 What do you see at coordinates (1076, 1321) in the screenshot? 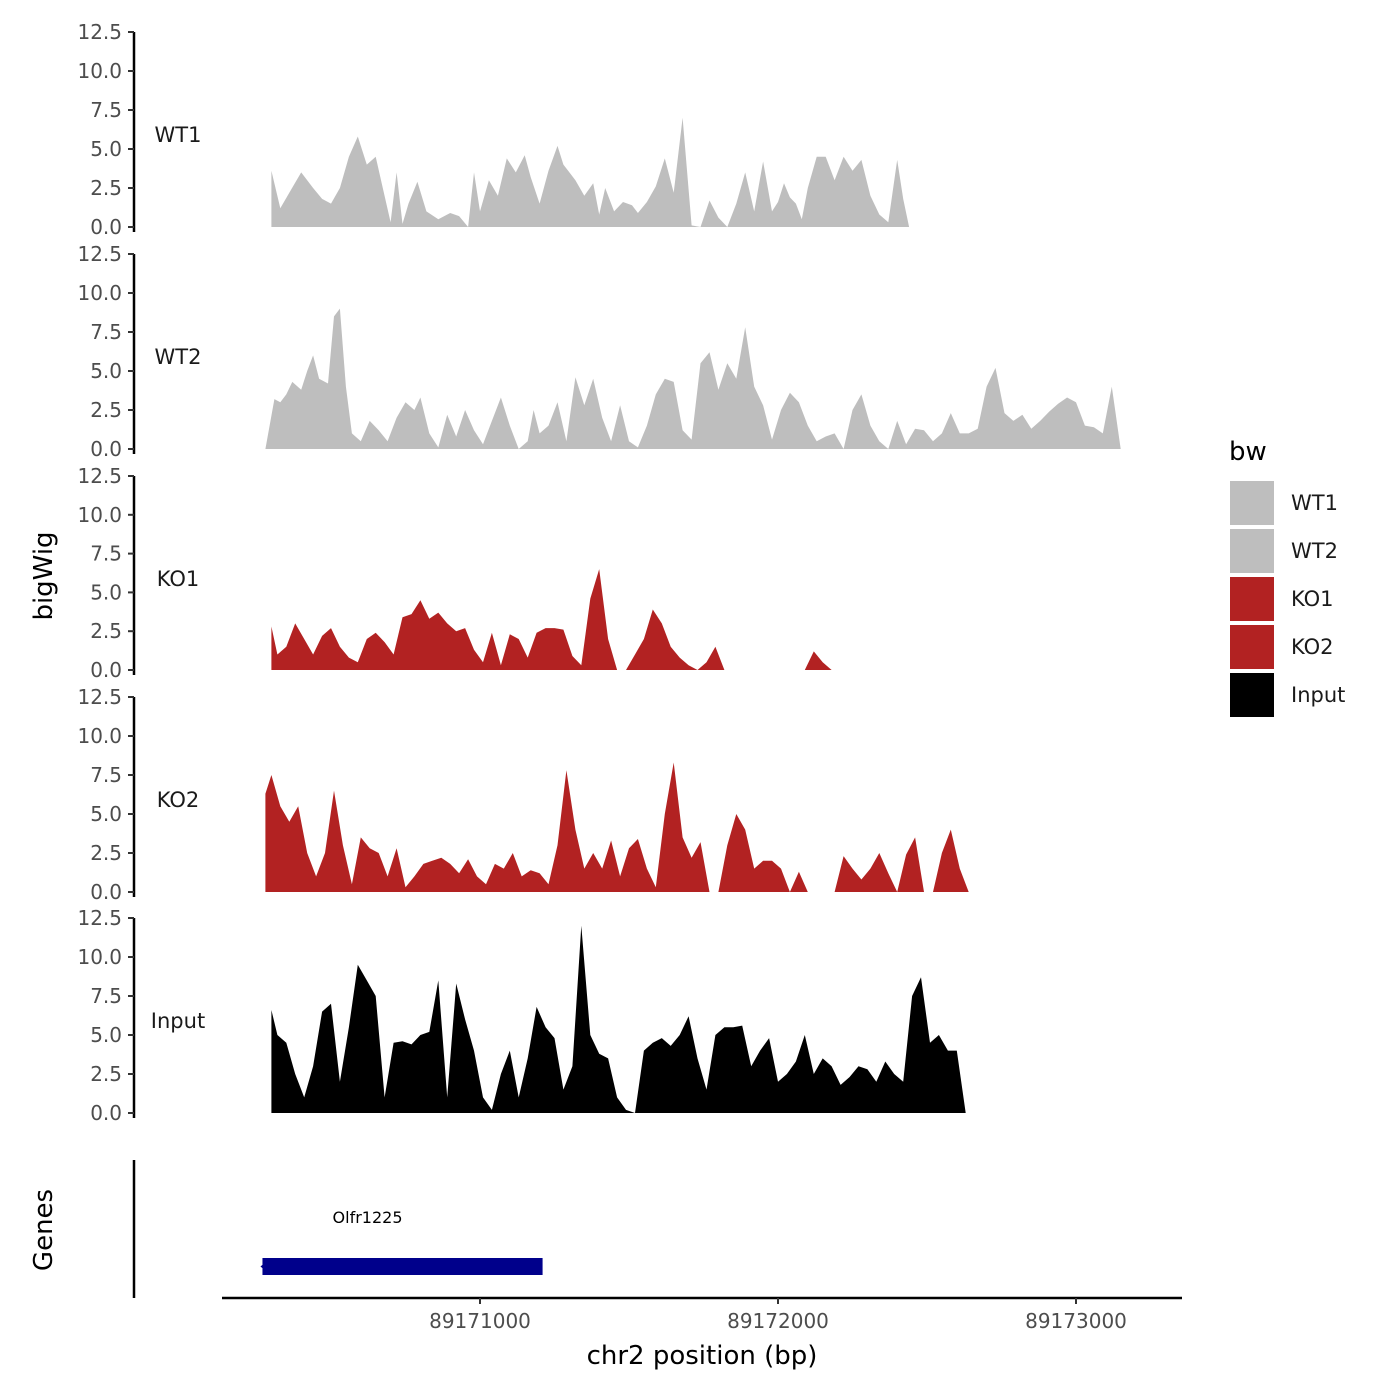
I see `x-tick-label: 89173000` at bounding box center [1076, 1321].